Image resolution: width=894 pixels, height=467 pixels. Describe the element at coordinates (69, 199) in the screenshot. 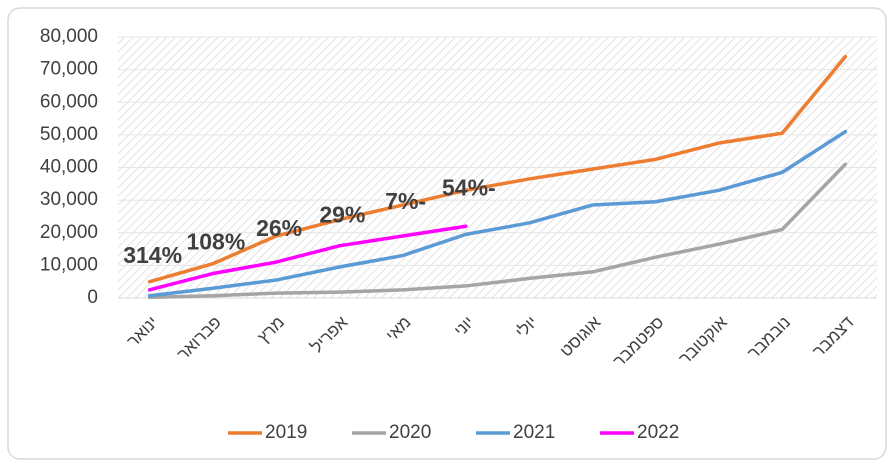

I see `y-tick-label: 30,000` at that location.